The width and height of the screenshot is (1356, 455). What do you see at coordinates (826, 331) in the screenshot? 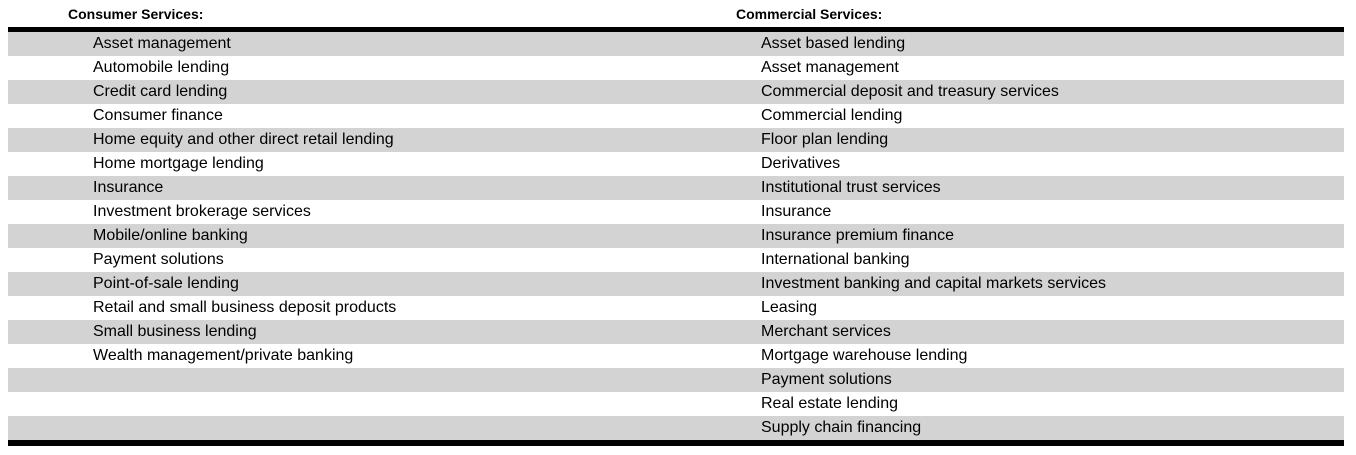
I see `commercial-service-cell: Merchant services` at bounding box center [826, 331].